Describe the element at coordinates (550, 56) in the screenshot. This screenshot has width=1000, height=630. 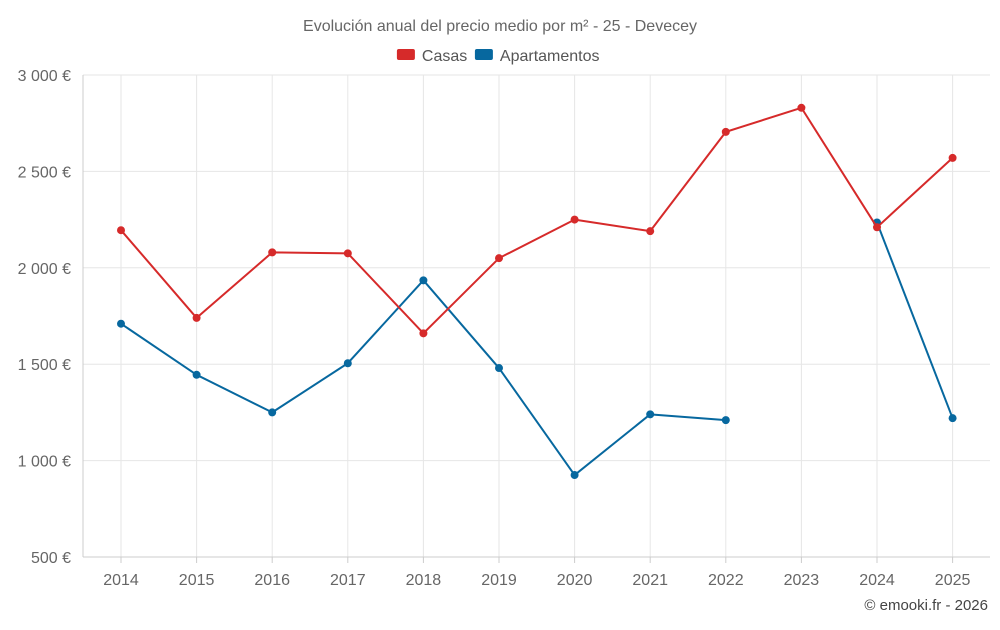
I see `legend-label: Apartamentos` at that location.